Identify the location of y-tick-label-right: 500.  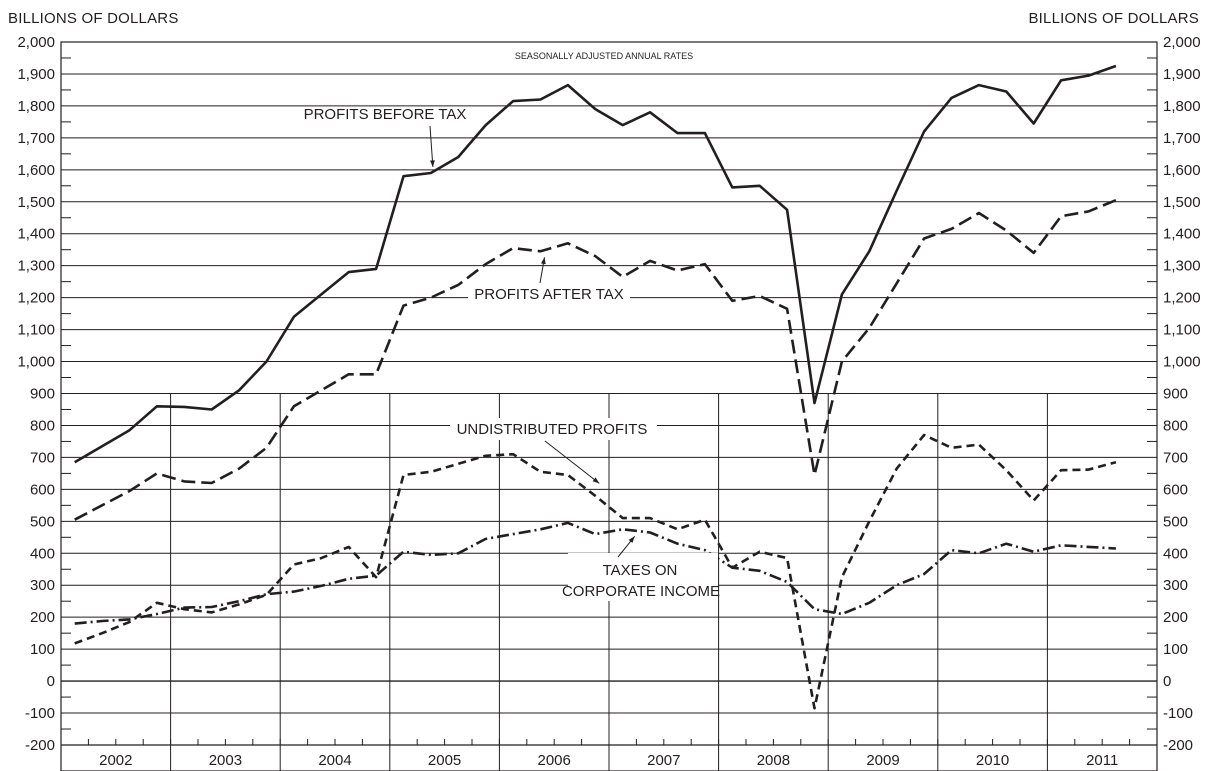
(1175, 521).